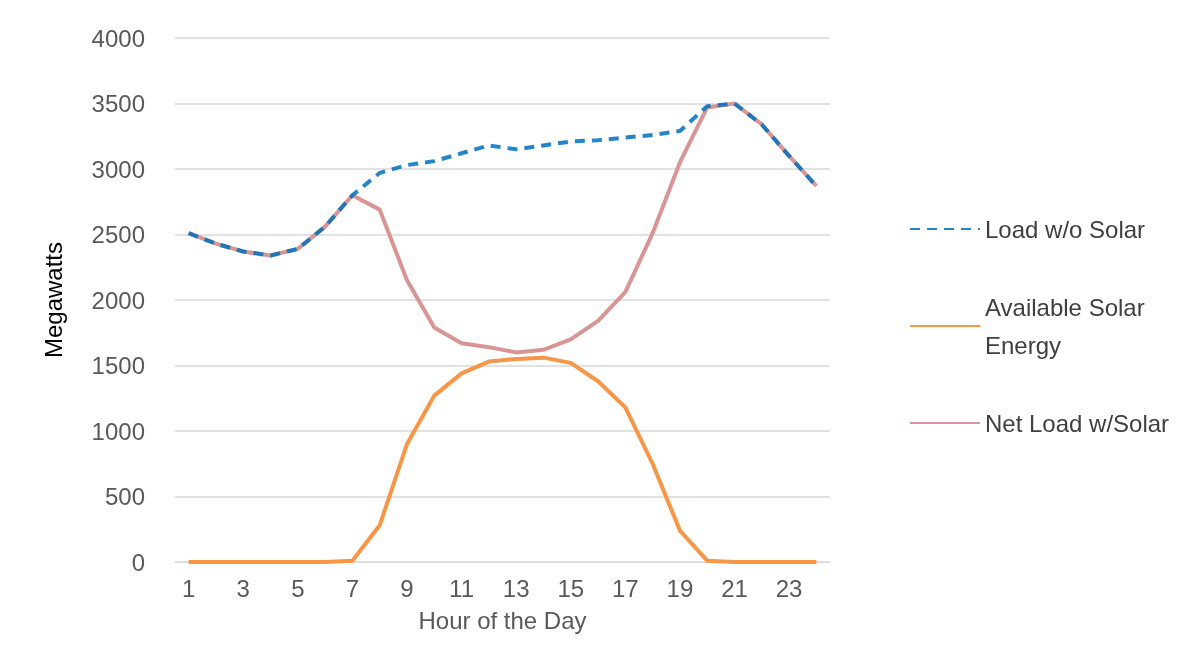  Describe the element at coordinates (118, 234) in the screenshot. I see `y-tick-label: 2500` at that location.